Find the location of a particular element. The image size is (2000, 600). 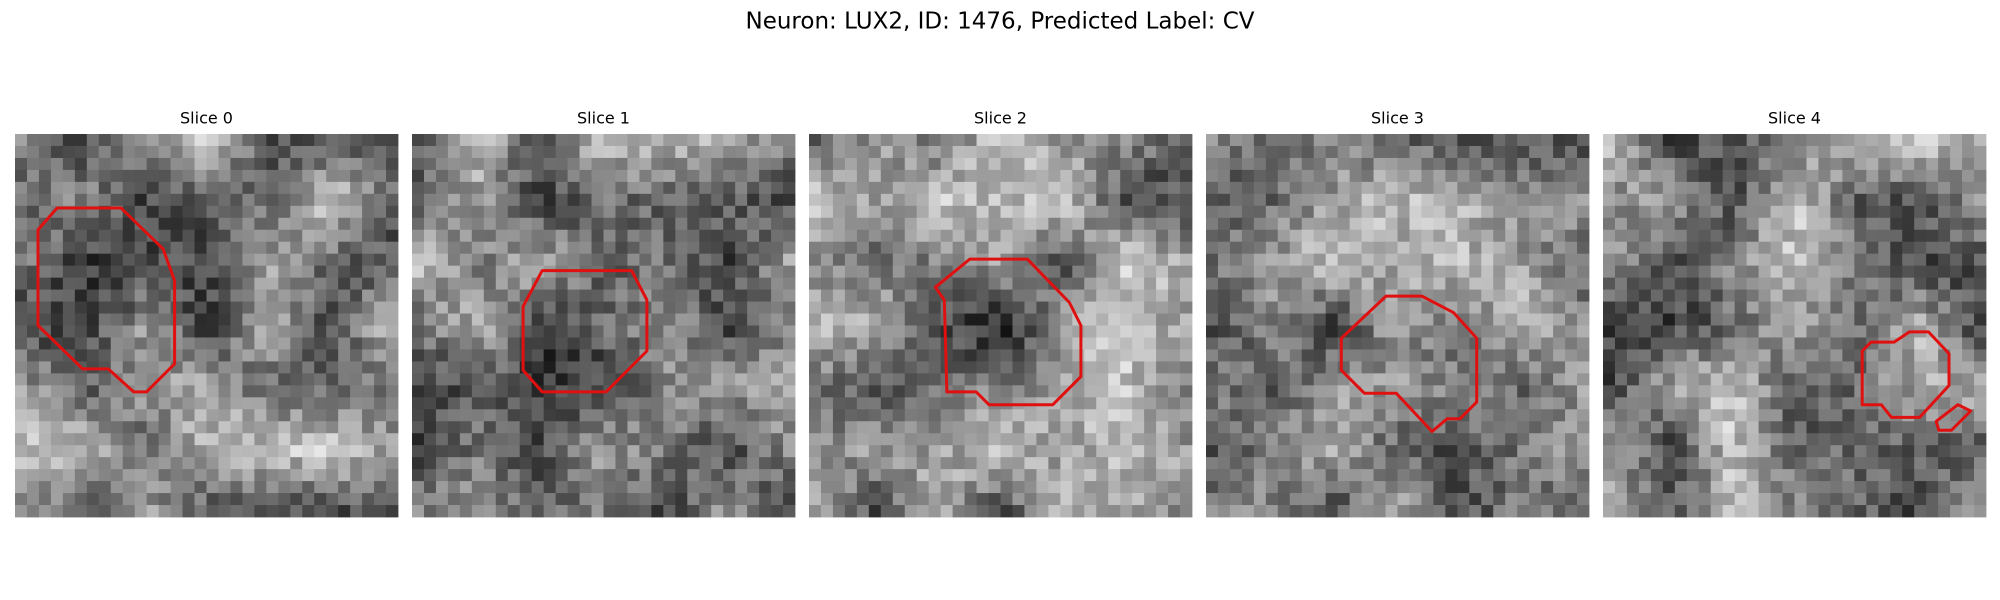

contour is located at coordinates (106, 300).